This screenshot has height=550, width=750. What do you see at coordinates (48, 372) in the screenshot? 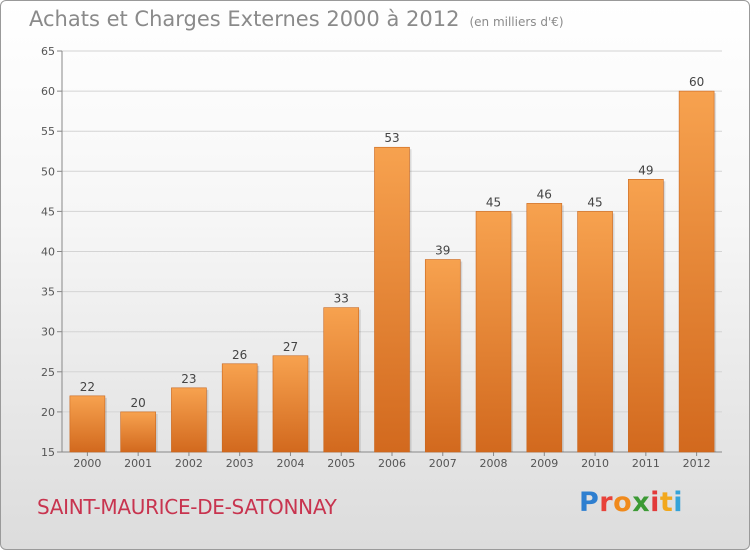
I see `y-tick-label: 25` at bounding box center [48, 372].